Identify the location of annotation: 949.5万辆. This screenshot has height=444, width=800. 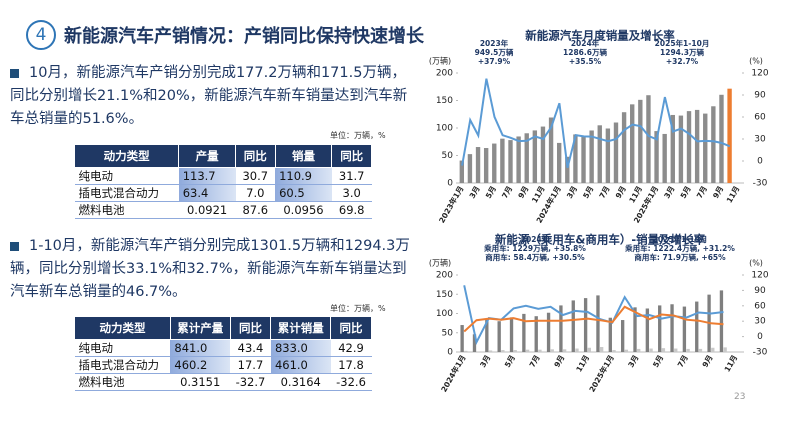
(494, 52).